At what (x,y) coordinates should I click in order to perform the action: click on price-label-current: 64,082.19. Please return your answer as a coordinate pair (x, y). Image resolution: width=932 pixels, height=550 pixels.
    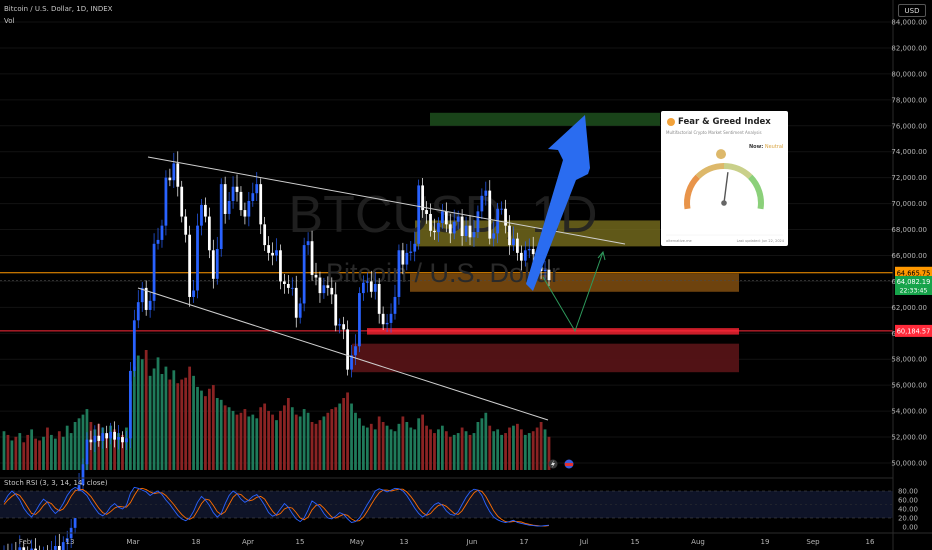
    Looking at the image, I should click on (914, 282).